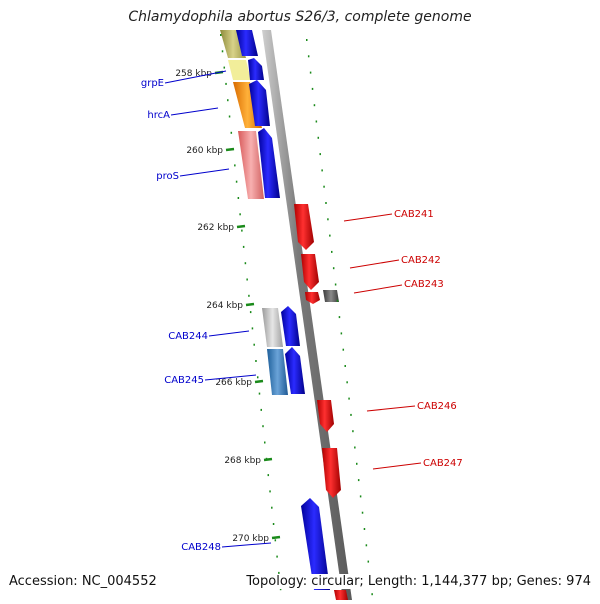  What do you see at coordinates (414, 214) in the screenshot?
I see `gene-label-cab241: CAB241` at bounding box center [414, 214].